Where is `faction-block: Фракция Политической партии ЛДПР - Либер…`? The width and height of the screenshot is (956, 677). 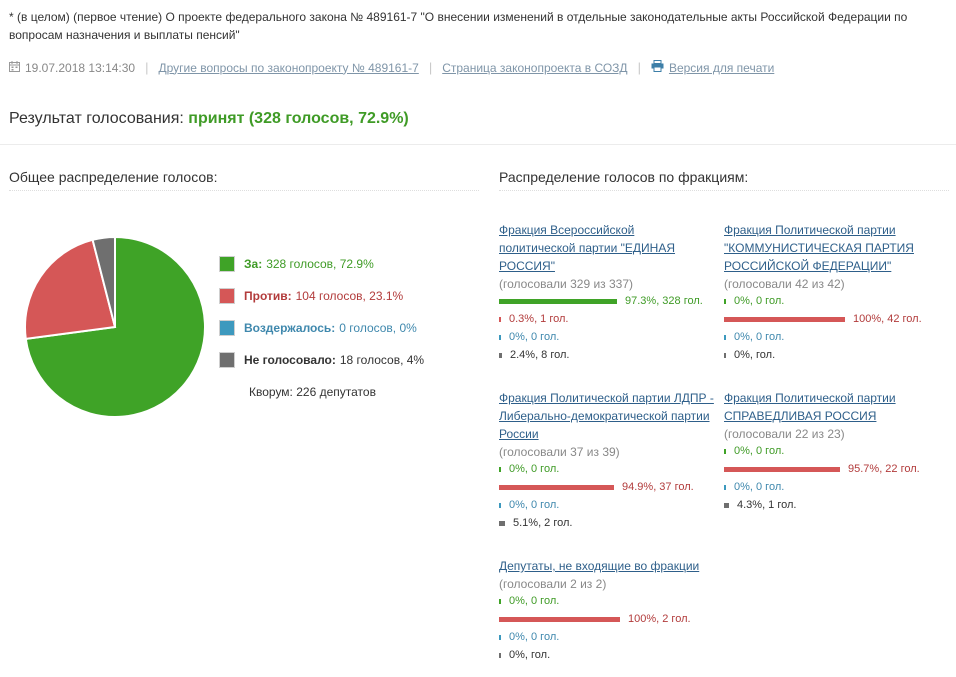 faction-block: Фракция Политической партии ЛДПР - Либер… is located at coordinates (606, 460).